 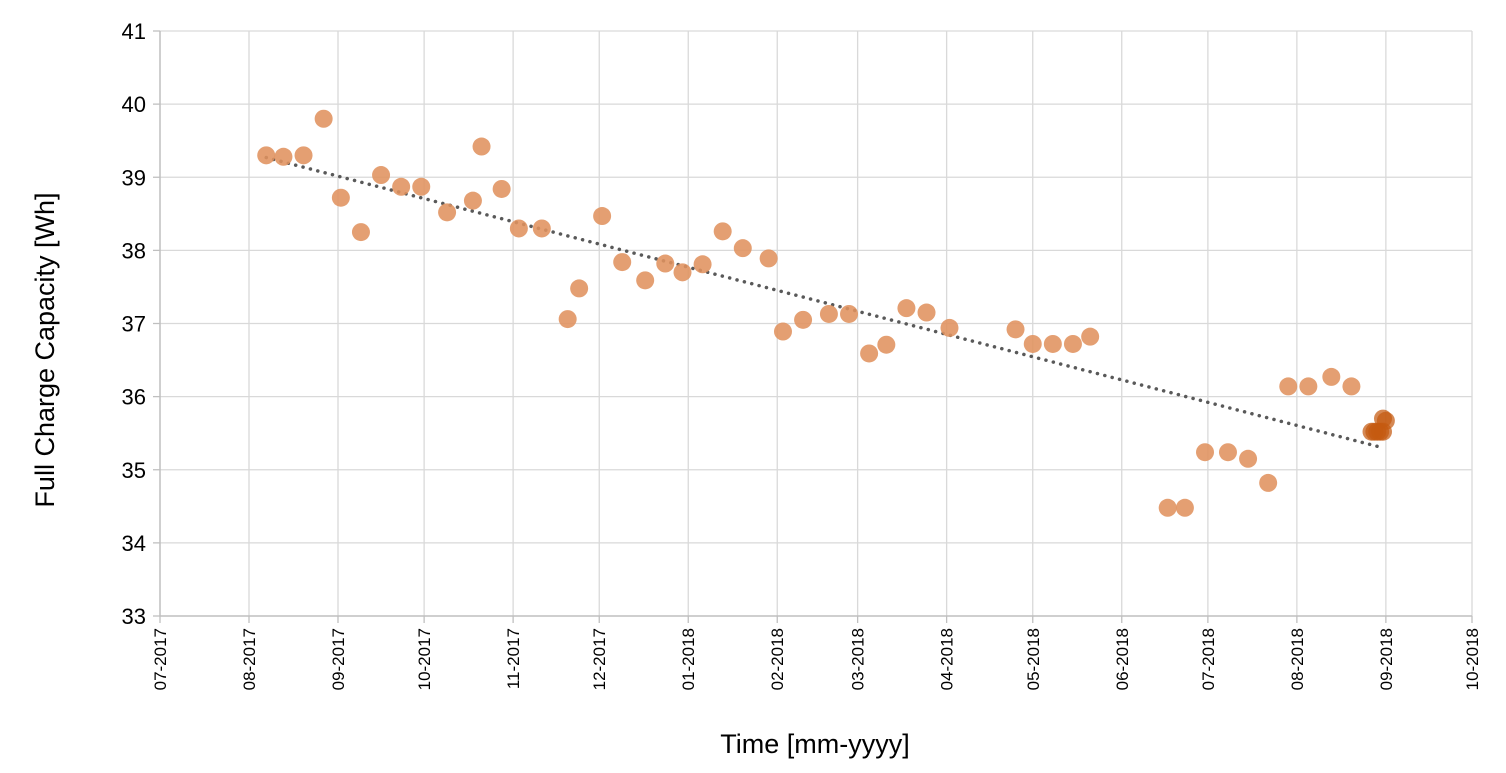 What do you see at coordinates (1208, 659) in the screenshot?
I see `x-tick-label: 07-2018` at bounding box center [1208, 659].